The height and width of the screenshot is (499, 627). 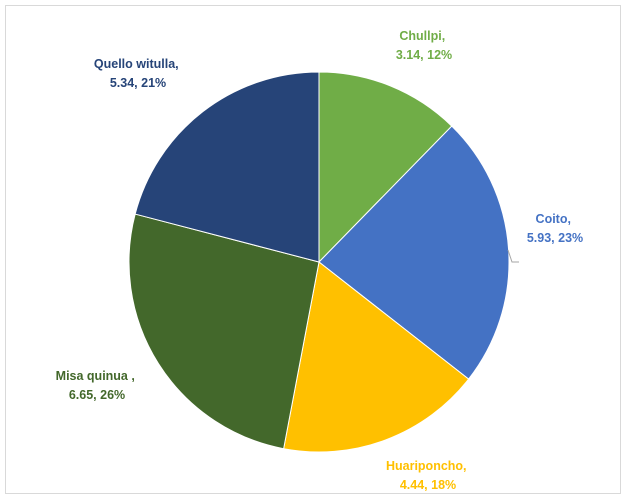 What do you see at coordinates (424, 45) in the screenshot?
I see `label-chullpi: Chullpi, 3.14, 12%` at bounding box center [424, 45].